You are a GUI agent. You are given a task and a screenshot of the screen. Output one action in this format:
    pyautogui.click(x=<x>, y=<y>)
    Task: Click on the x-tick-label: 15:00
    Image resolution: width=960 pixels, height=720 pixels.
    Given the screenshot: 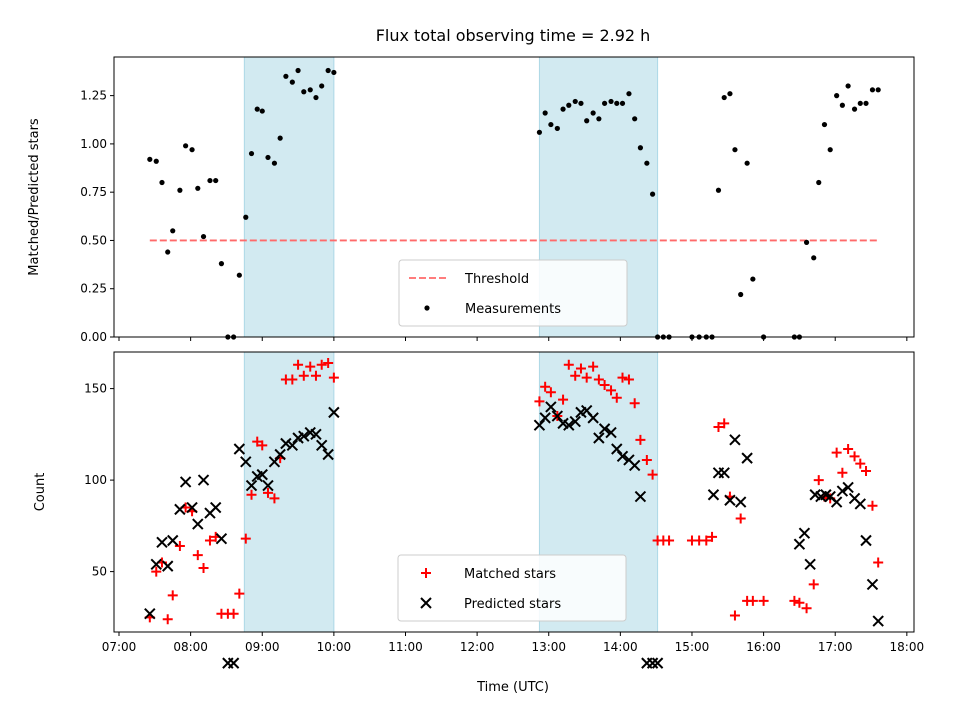 What is the action you would take?
    pyautogui.click(x=692, y=647)
    